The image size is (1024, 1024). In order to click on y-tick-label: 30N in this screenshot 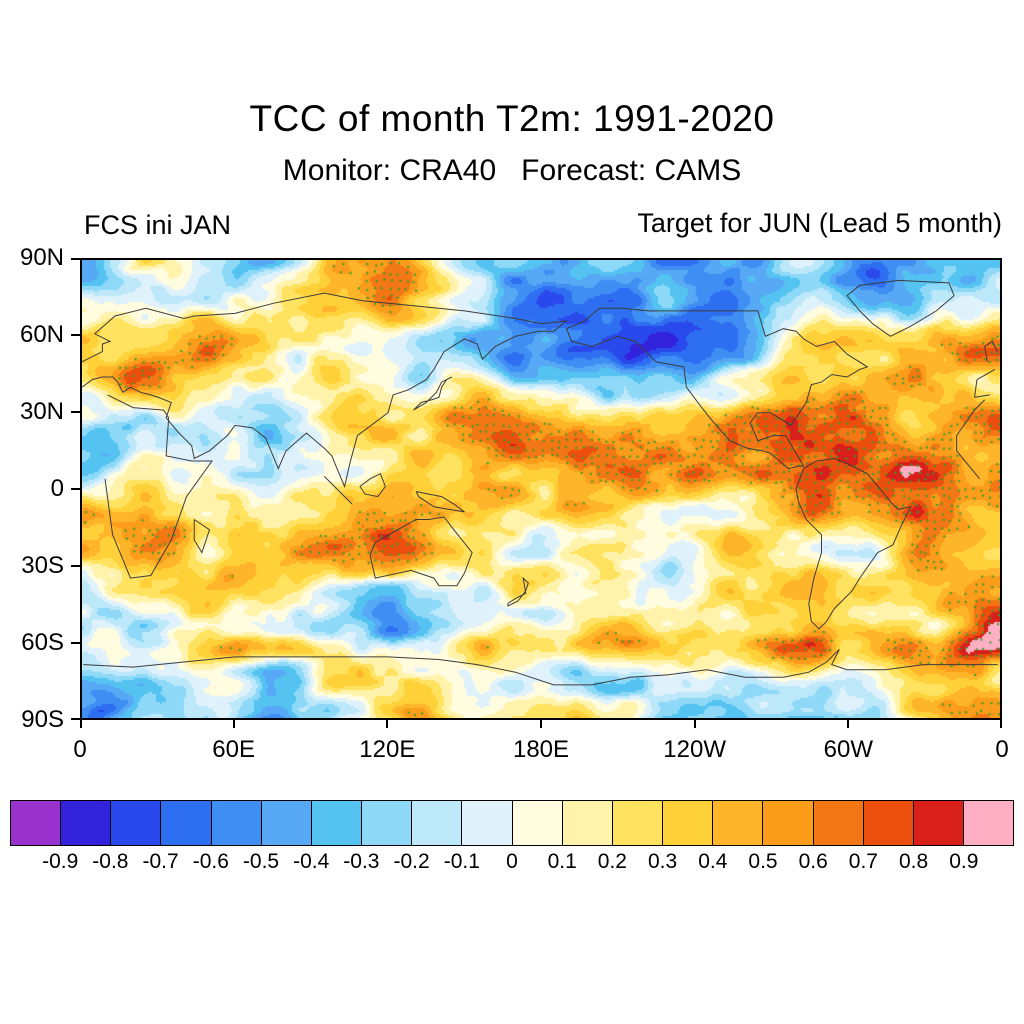, I will do `click(41, 411)`.